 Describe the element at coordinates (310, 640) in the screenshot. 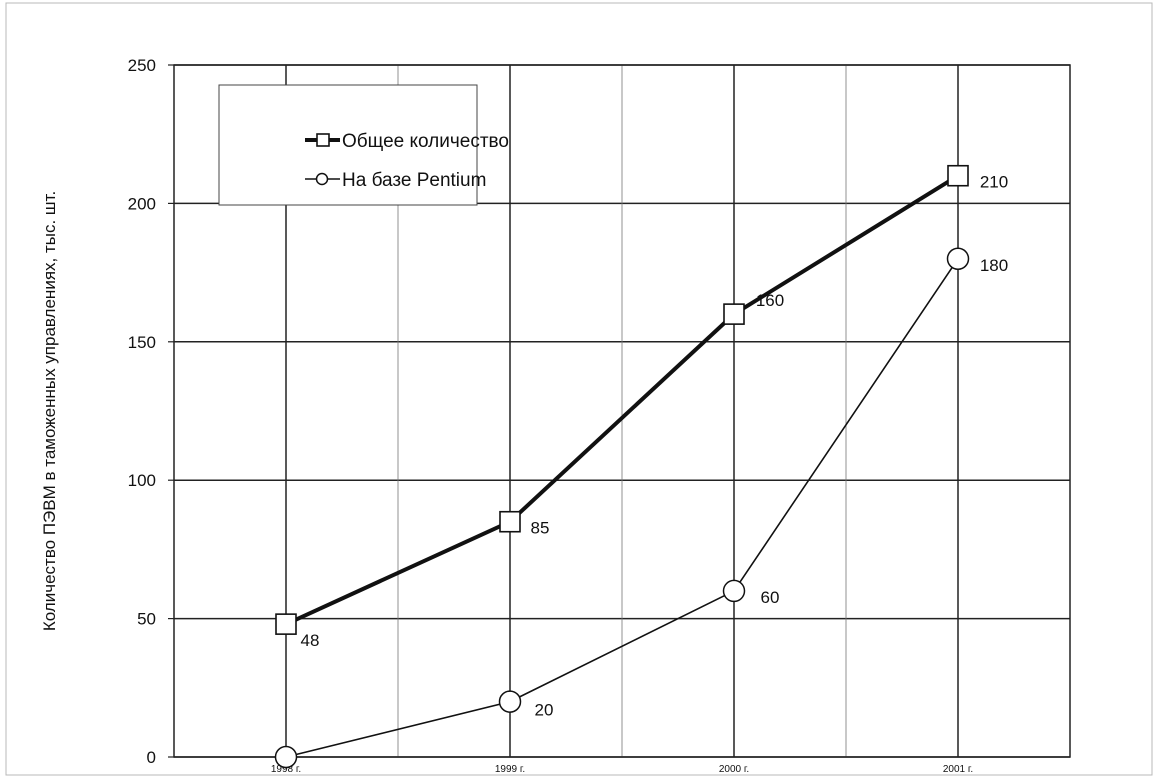

I see `data-label: 48` at that location.